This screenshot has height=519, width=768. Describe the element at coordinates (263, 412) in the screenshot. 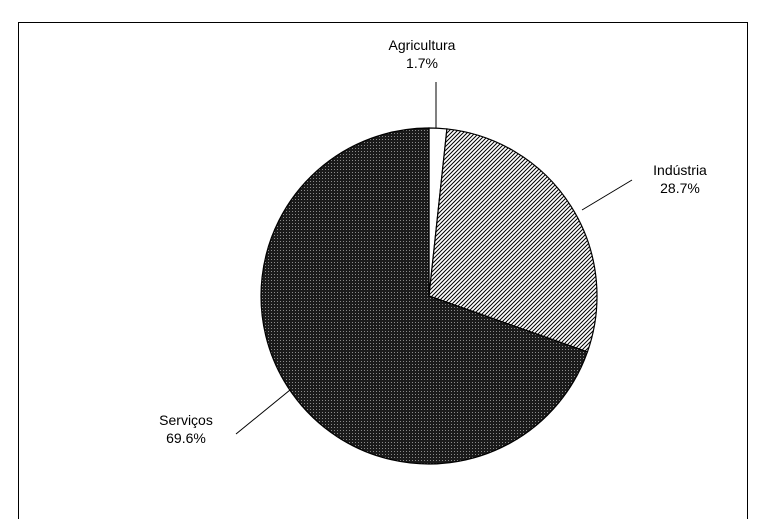

I see `leader-line-serviços` at that location.